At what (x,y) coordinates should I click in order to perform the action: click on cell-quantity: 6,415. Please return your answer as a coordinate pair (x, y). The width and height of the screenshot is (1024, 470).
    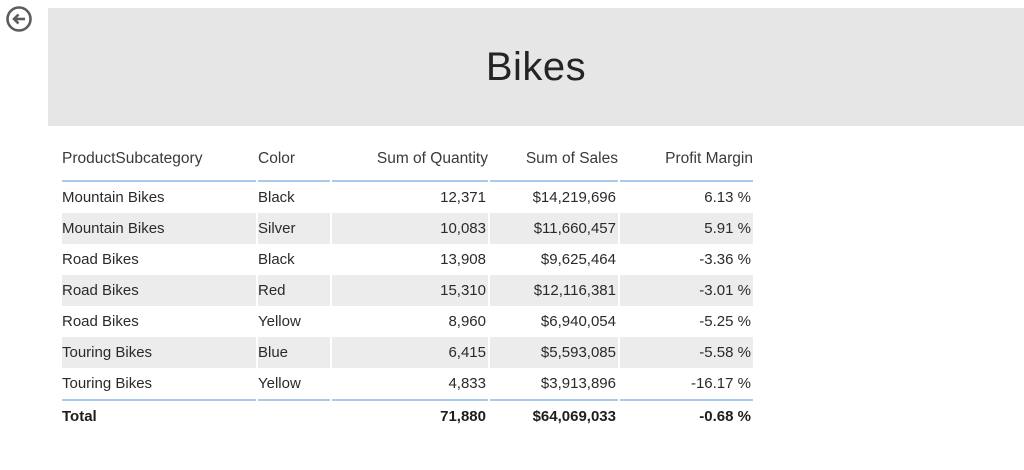
    Looking at the image, I should click on (410, 352).